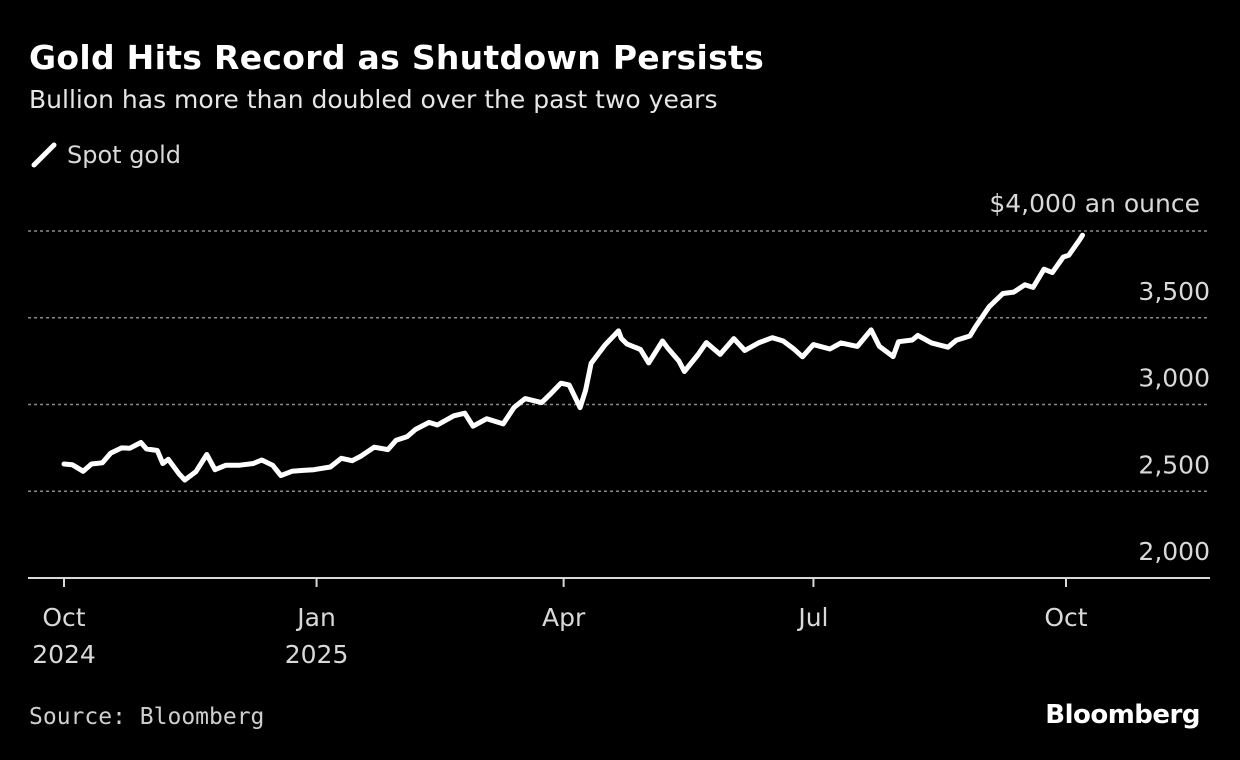  What do you see at coordinates (64, 654) in the screenshot?
I see `x-tick-sublabel: 2024` at bounding box center [64, 654].